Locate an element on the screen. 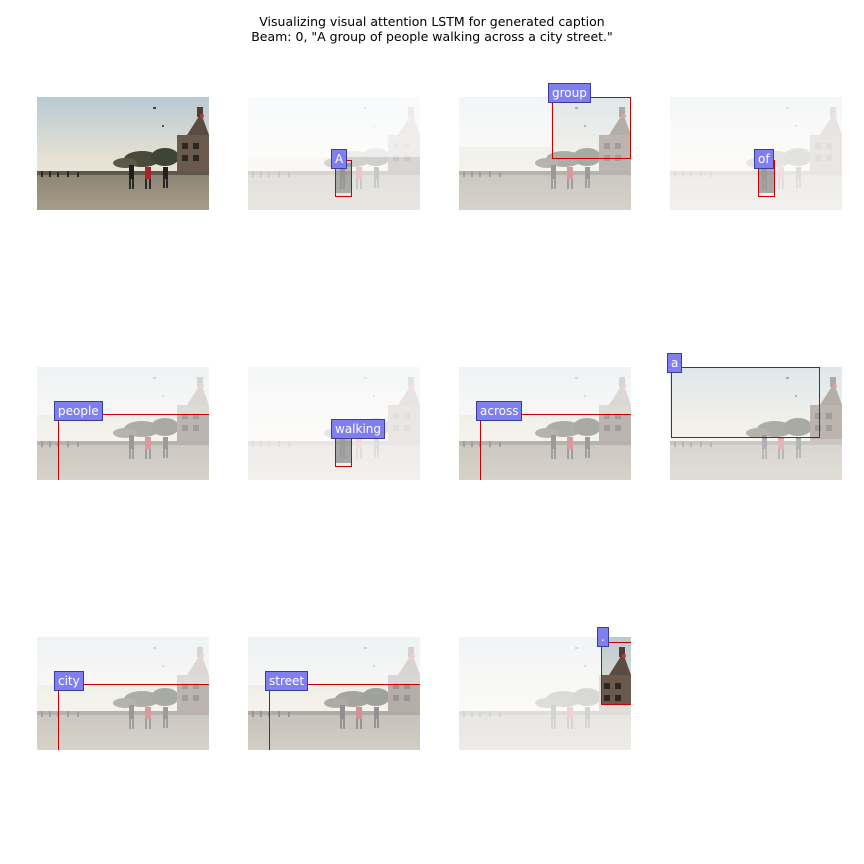 Image resolution: width=864 pixels, height=864 pixels. word-label: A is located at coordinates (339, 159).